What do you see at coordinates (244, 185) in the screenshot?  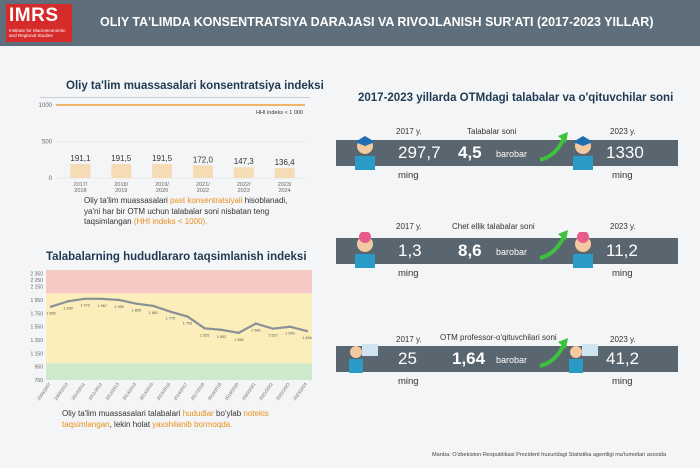 I see `x-tick-label: 2022/` at bounding box center [244, 185].